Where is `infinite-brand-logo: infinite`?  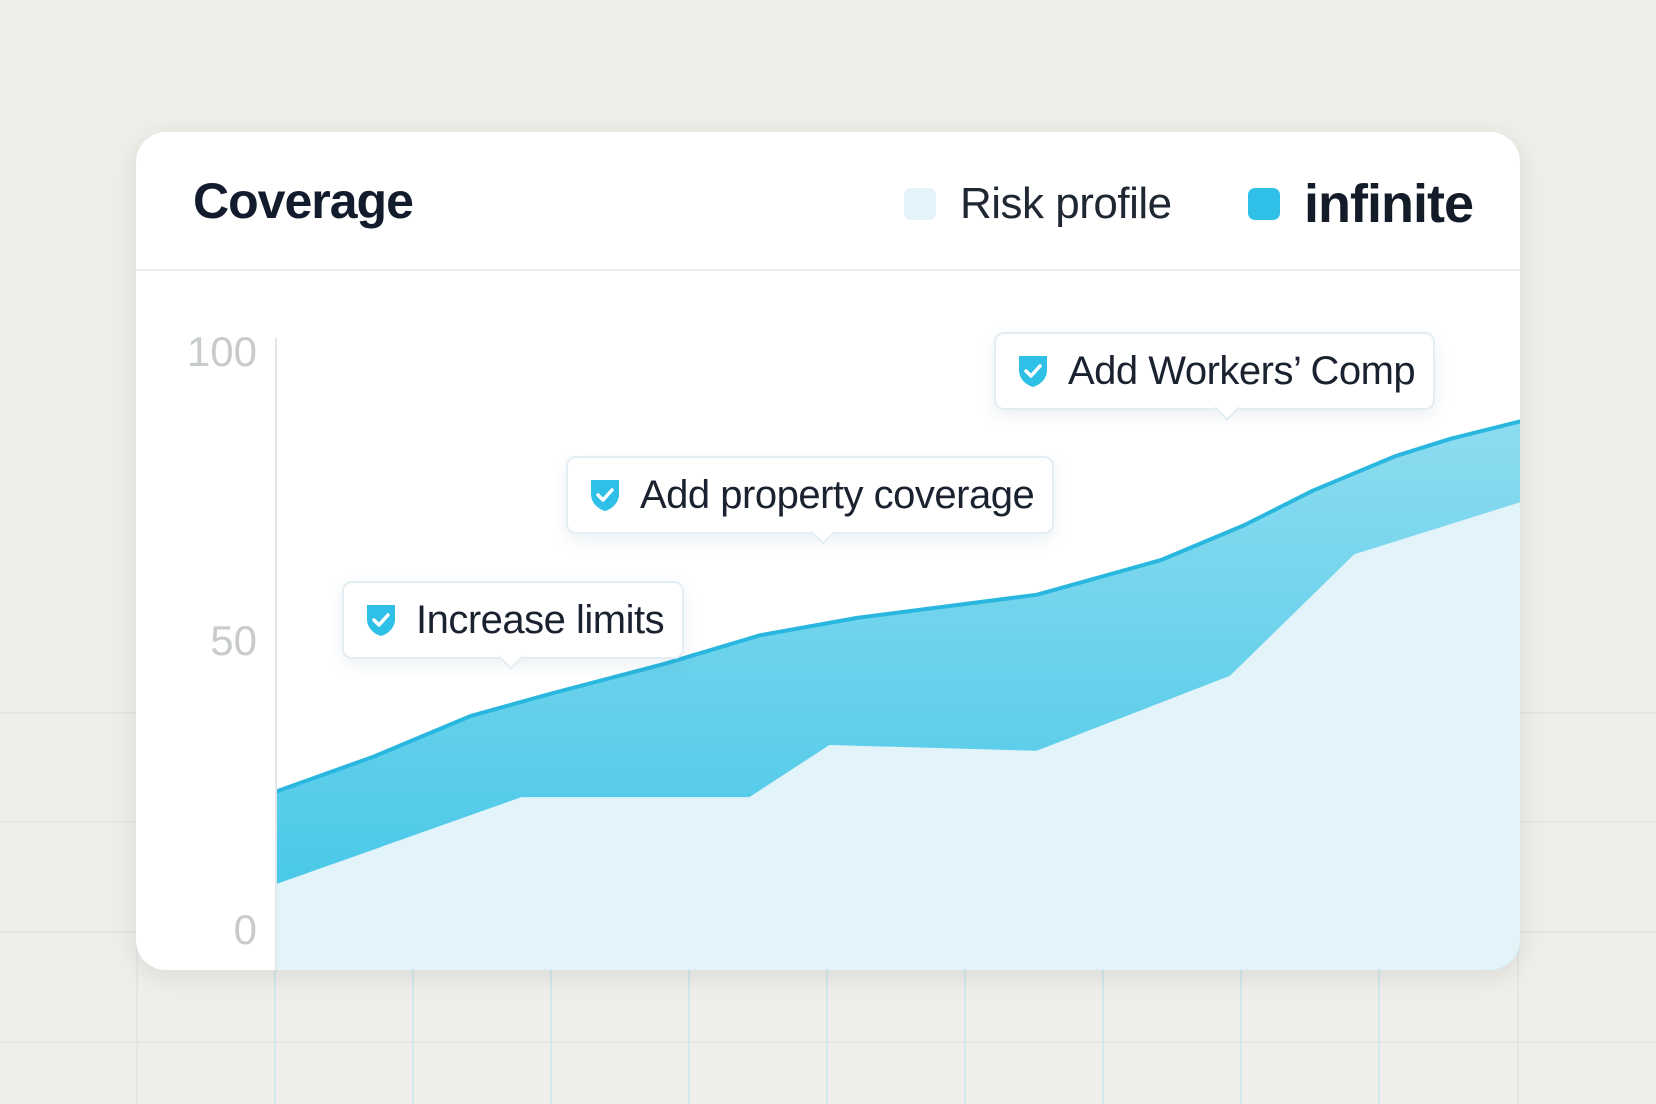
infinite-brand-logo: infinite is located at coordinates (1389, 204).